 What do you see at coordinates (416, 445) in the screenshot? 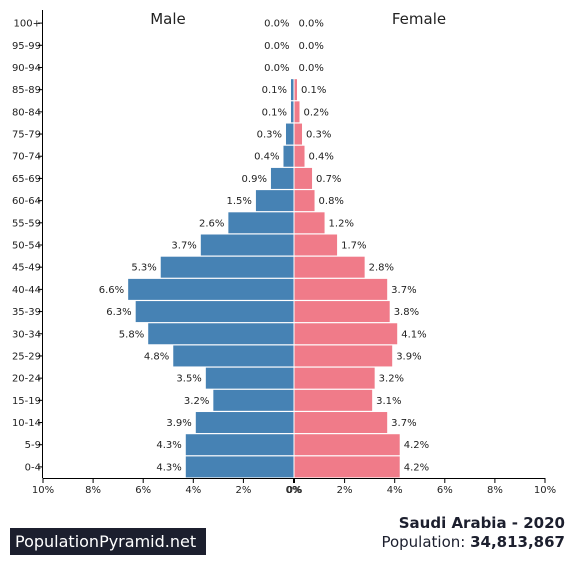
I see `female-value-label: 4.2%` at bounding box center [416, 445].